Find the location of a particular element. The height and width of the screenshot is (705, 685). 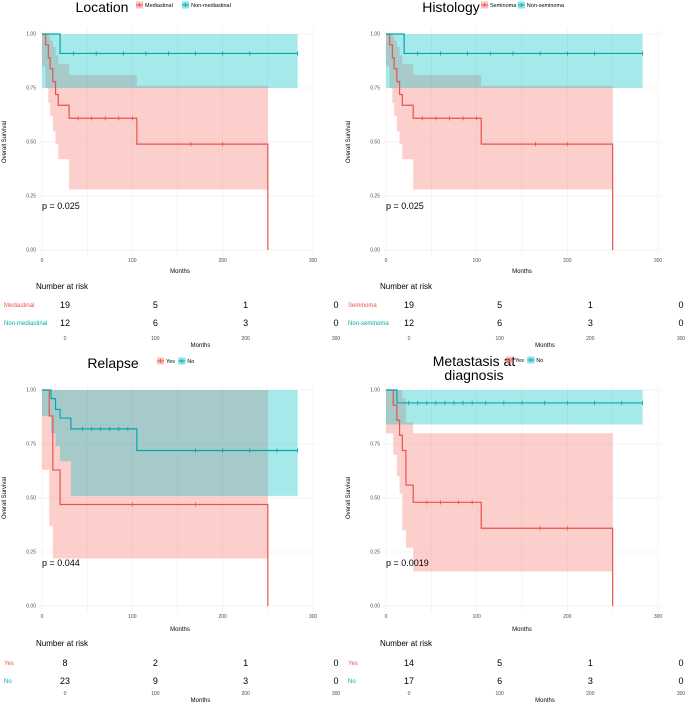

legend-label: Non-mediastinal is located at coordinates (211, 6).